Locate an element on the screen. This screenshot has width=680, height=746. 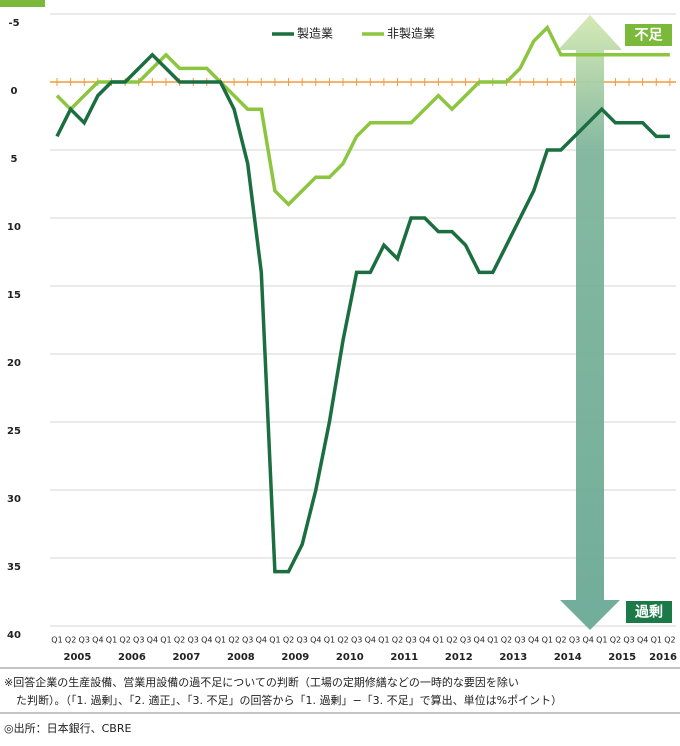
y-tick-label: 20 is located at coordinates (14, 363).